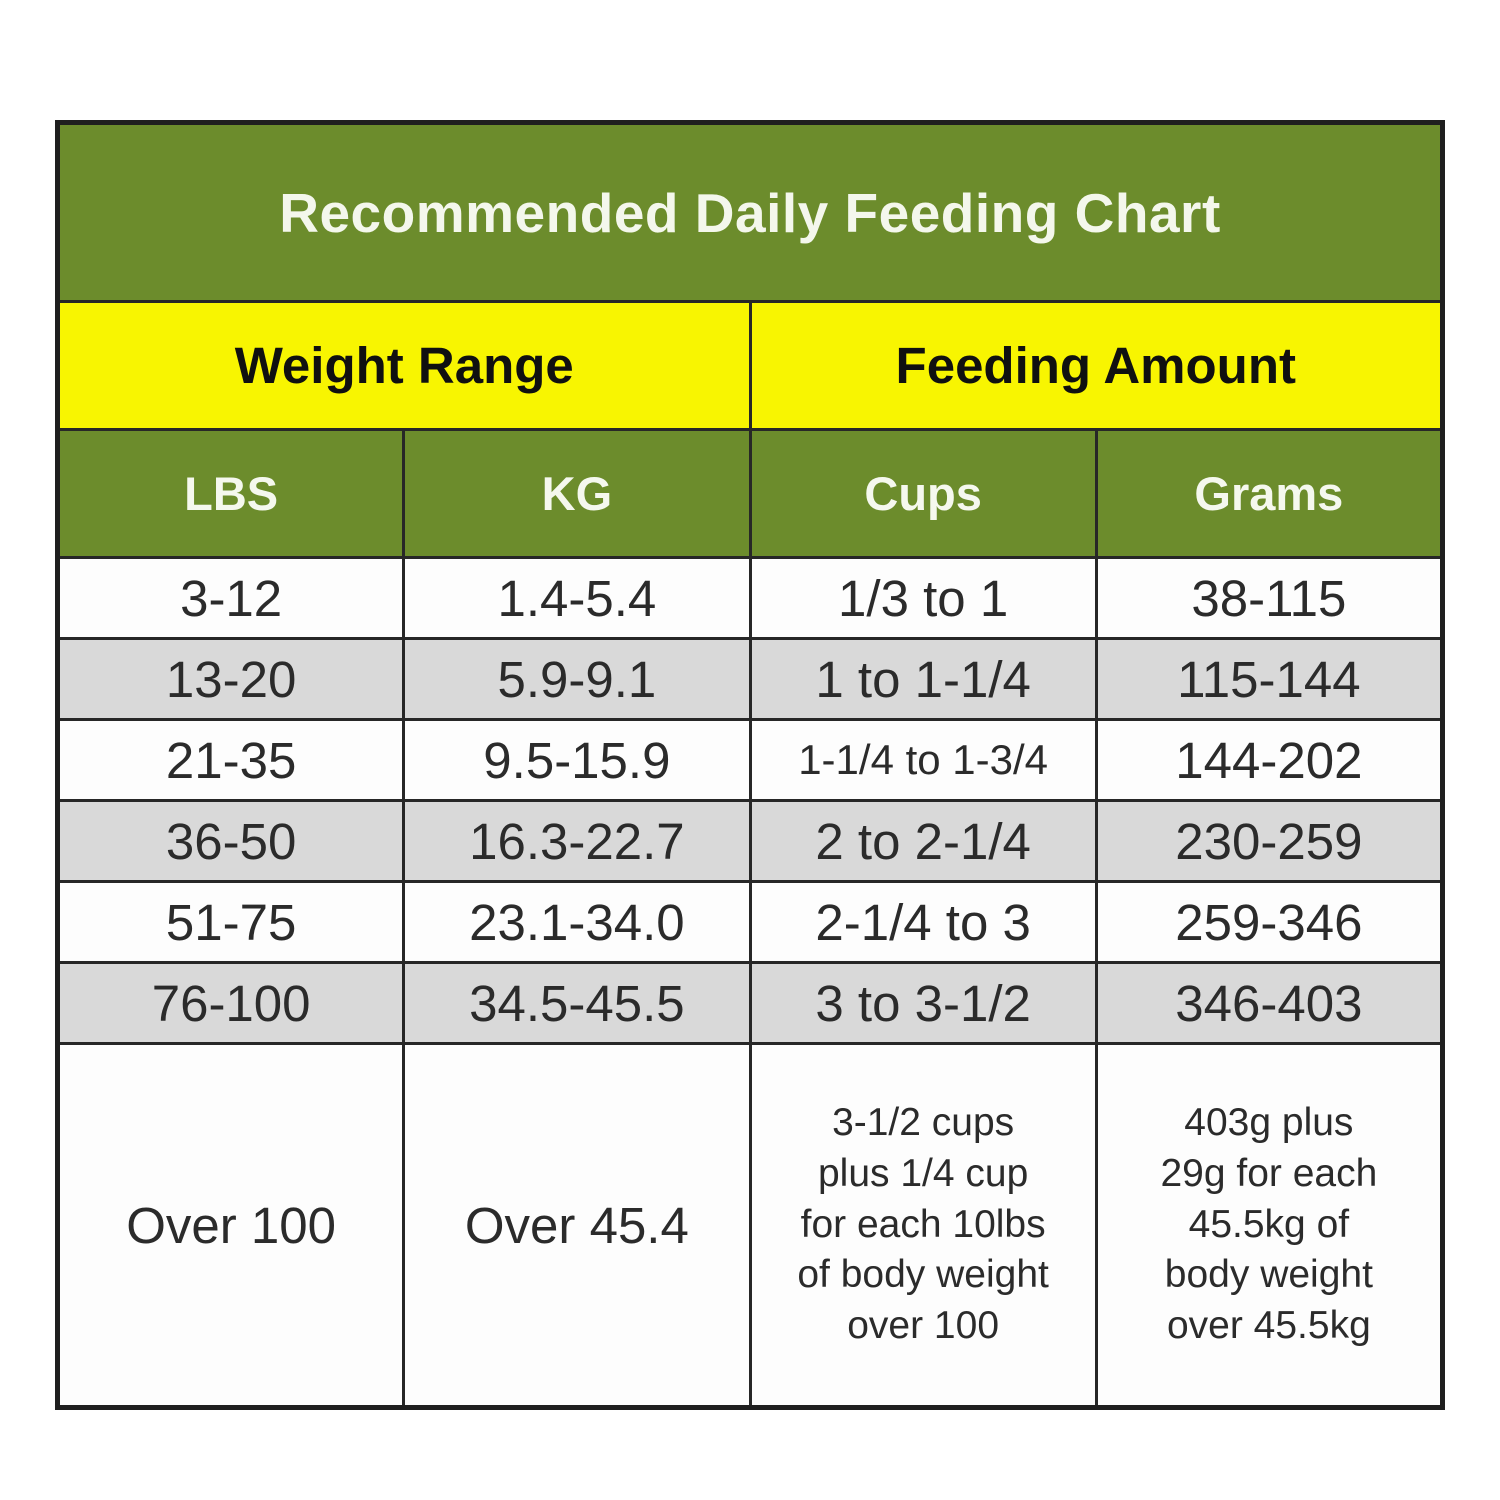  Describe the element at coordinates (577, 841) in the screenshot. I see `kg-cell: 16.3-22.7` at that location.